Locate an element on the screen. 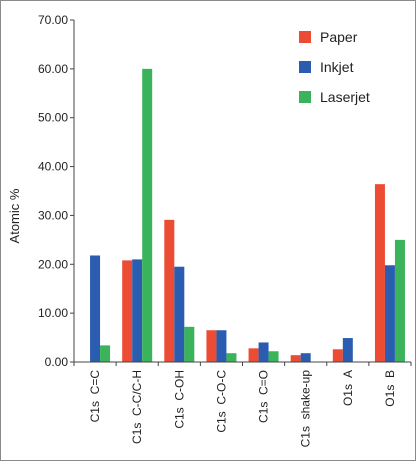  x-tick-label: C1s C-OH is located at coordinates (179, 399).